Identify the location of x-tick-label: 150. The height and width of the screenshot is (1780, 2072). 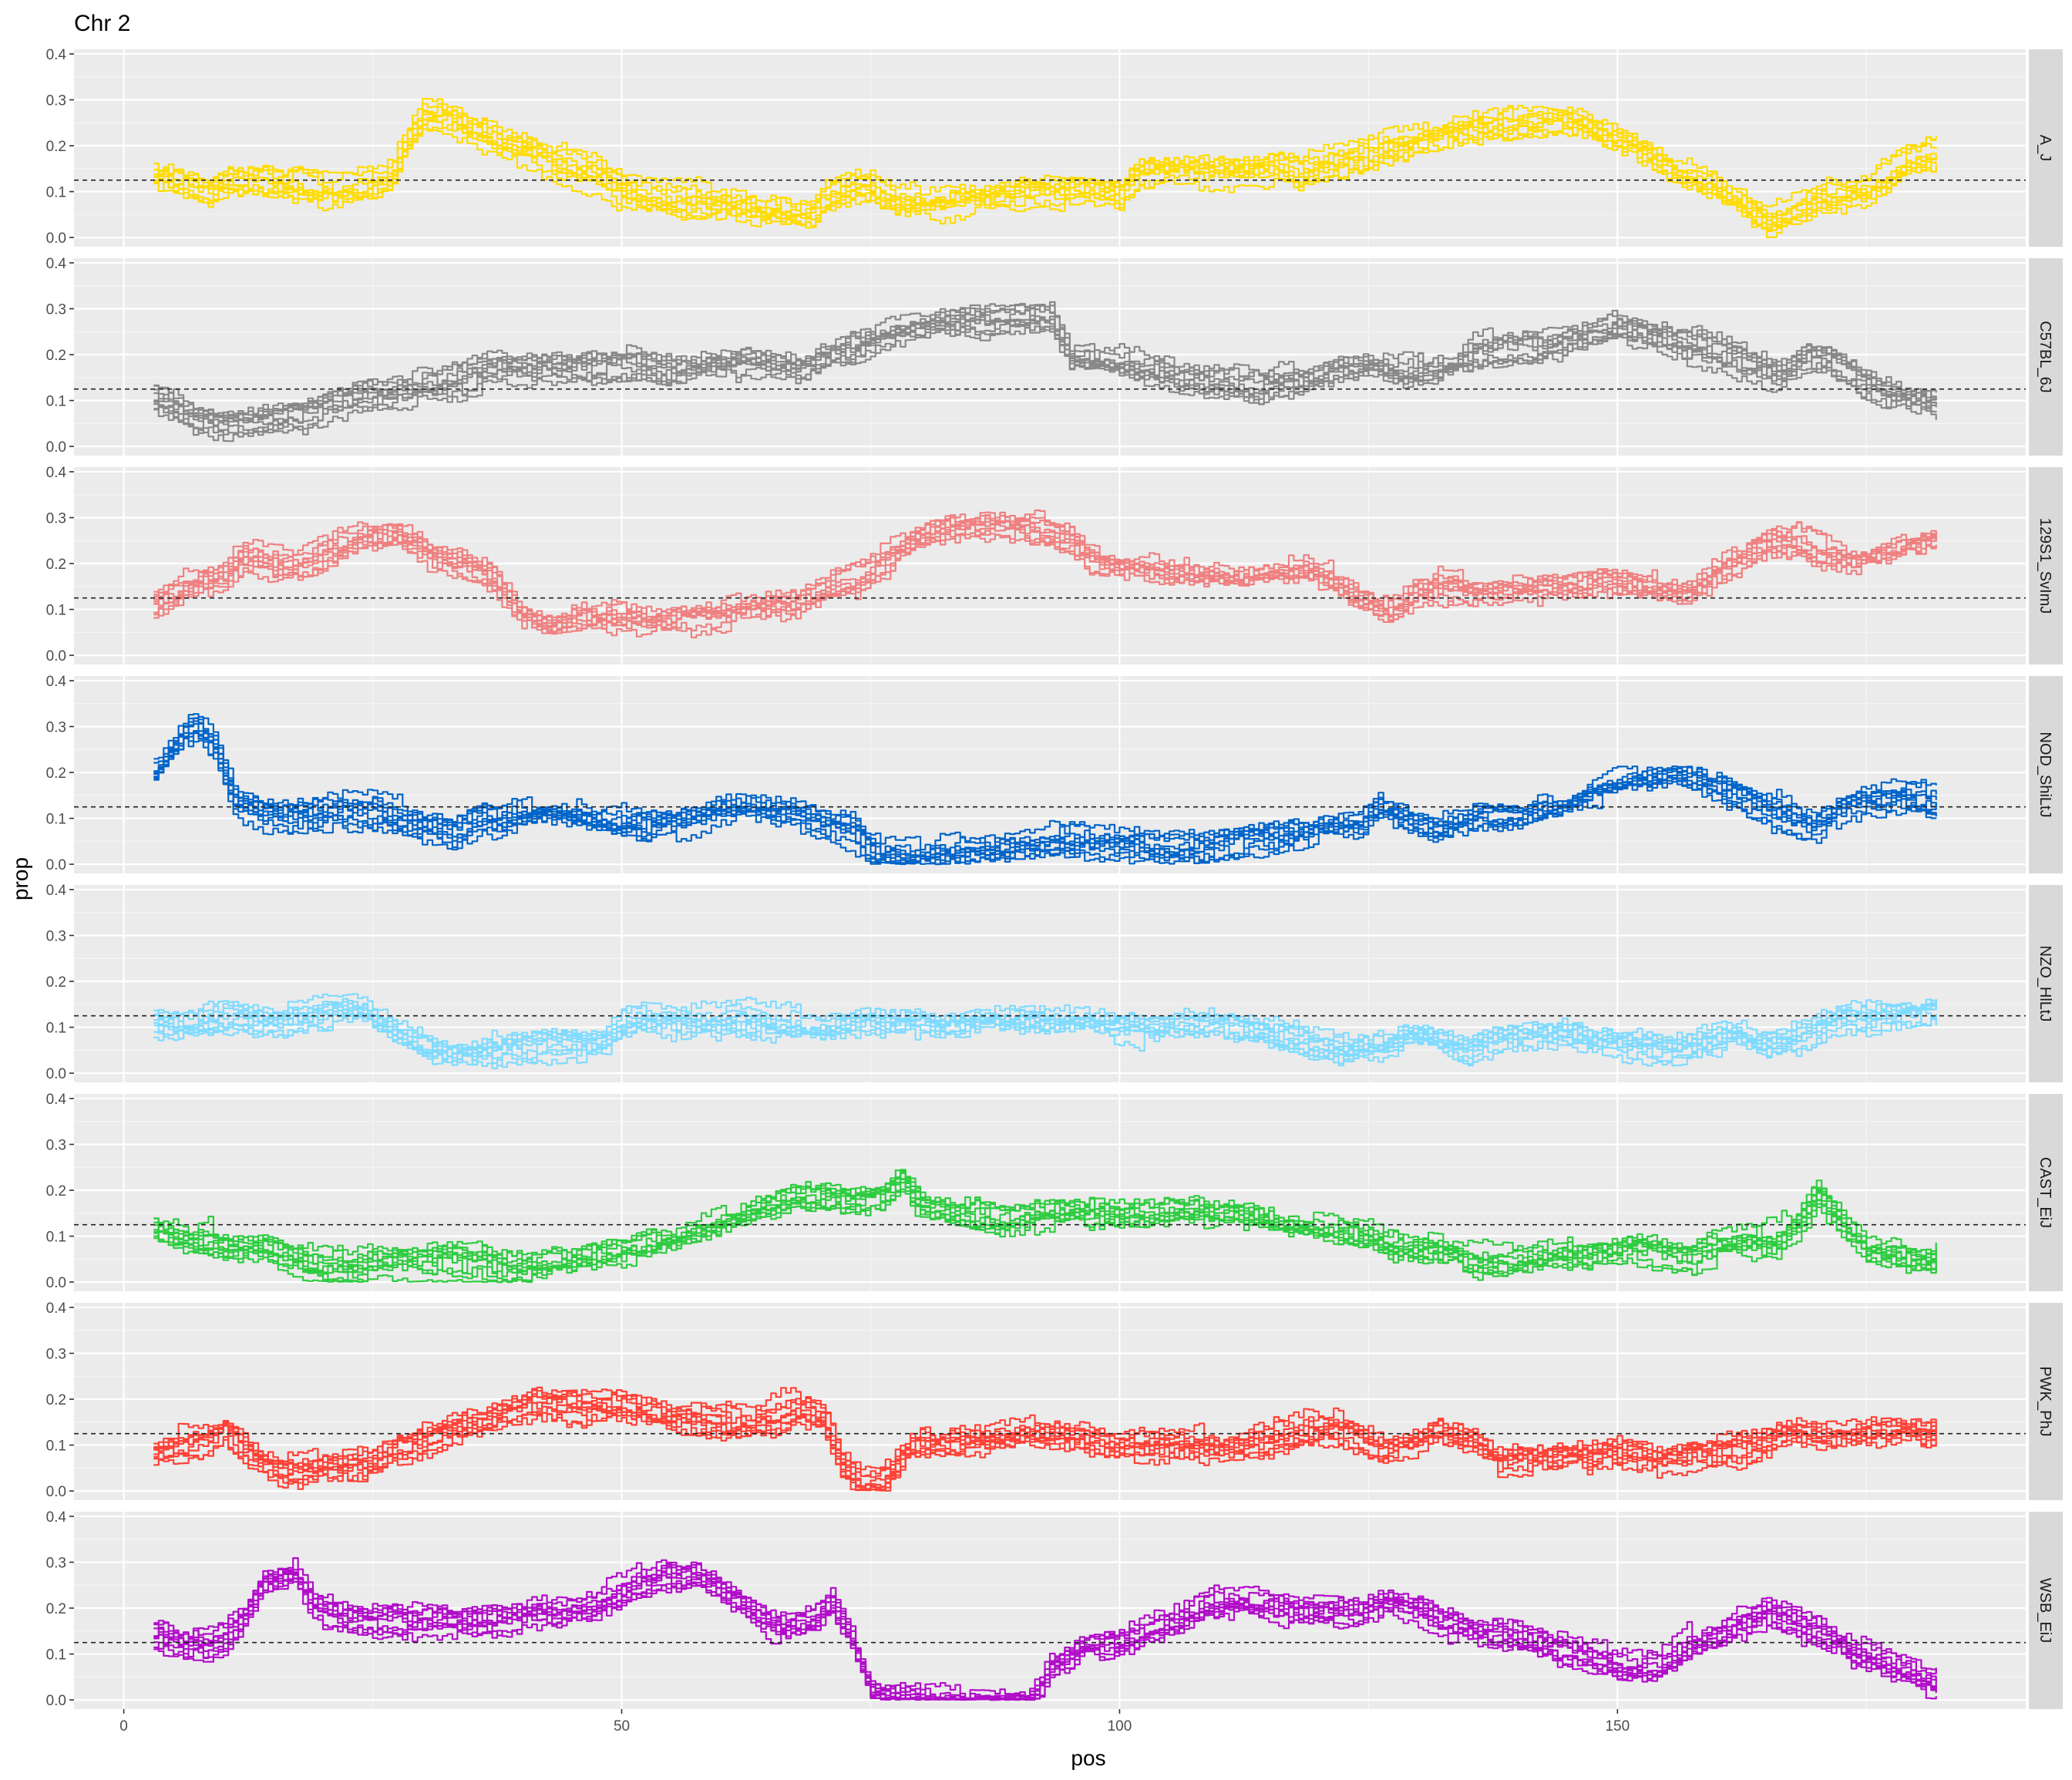
(1617, 1727).